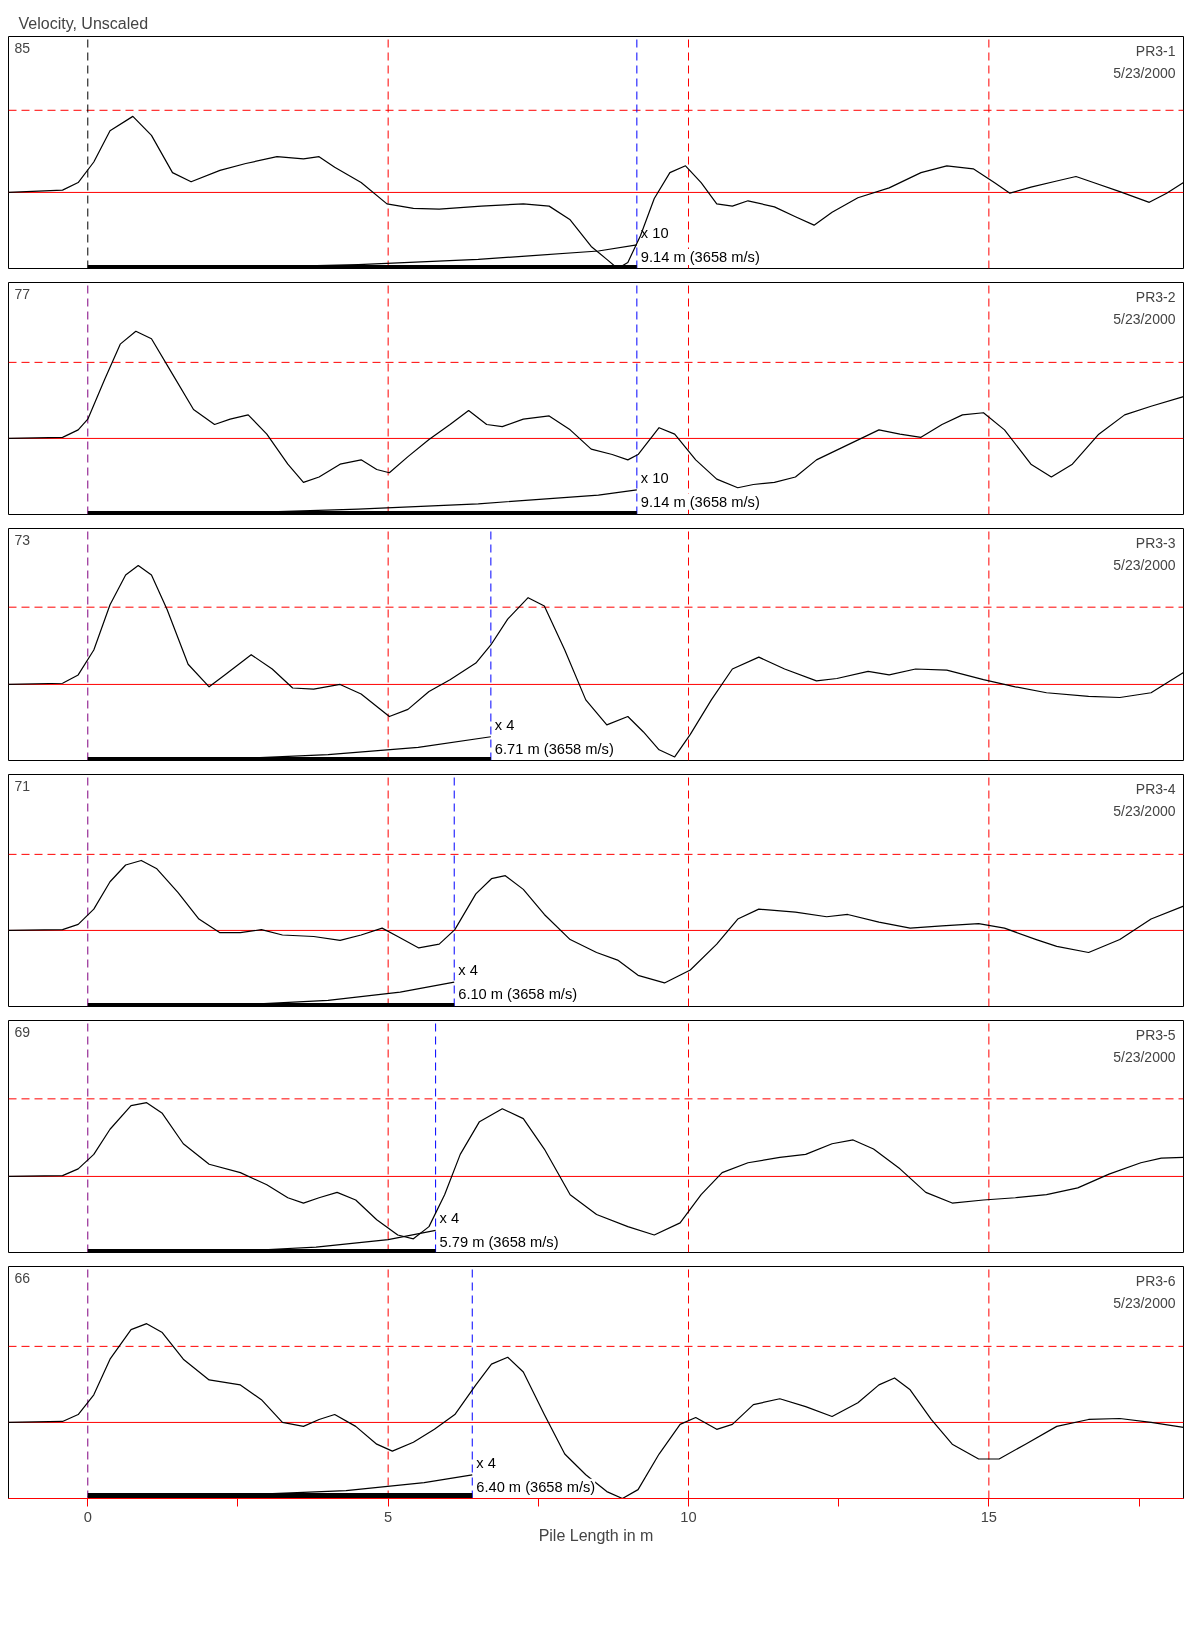 Image resolution: width=1184 pixels, height=1642 pixels. What do you see at coordinates (1155, 542) in the screenshot?
I see `text: PR3-3` at bounding box center [1155, 542].